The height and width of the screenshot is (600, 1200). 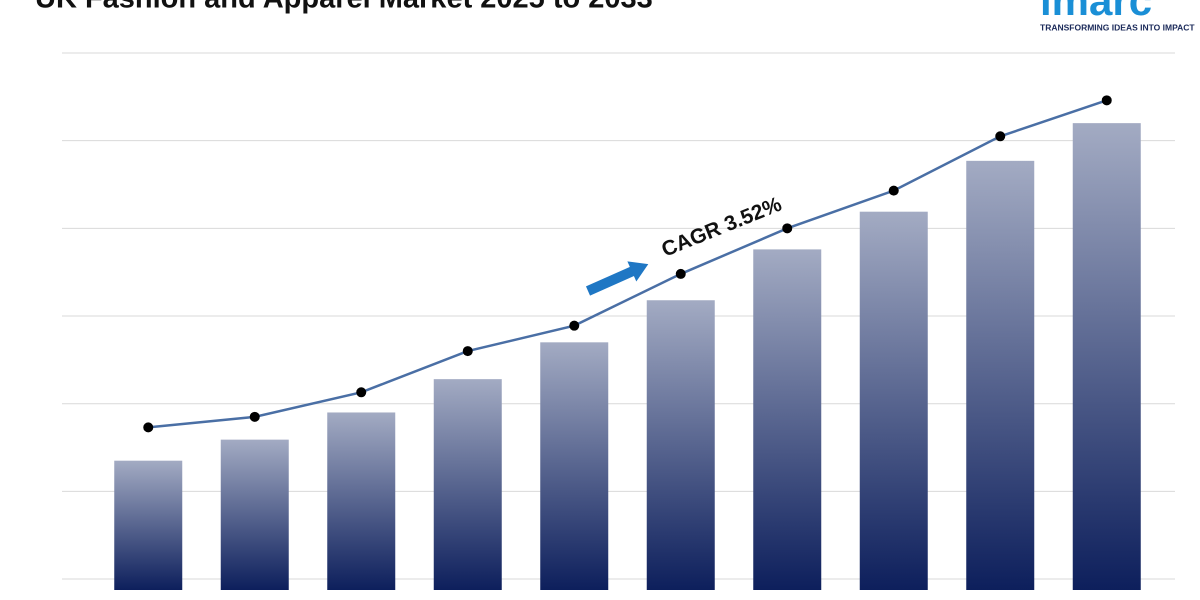 What do you see at coordinates (617, 278) in the screenshot?
I see `cagr-arrow` at bounding box center [617, 278].